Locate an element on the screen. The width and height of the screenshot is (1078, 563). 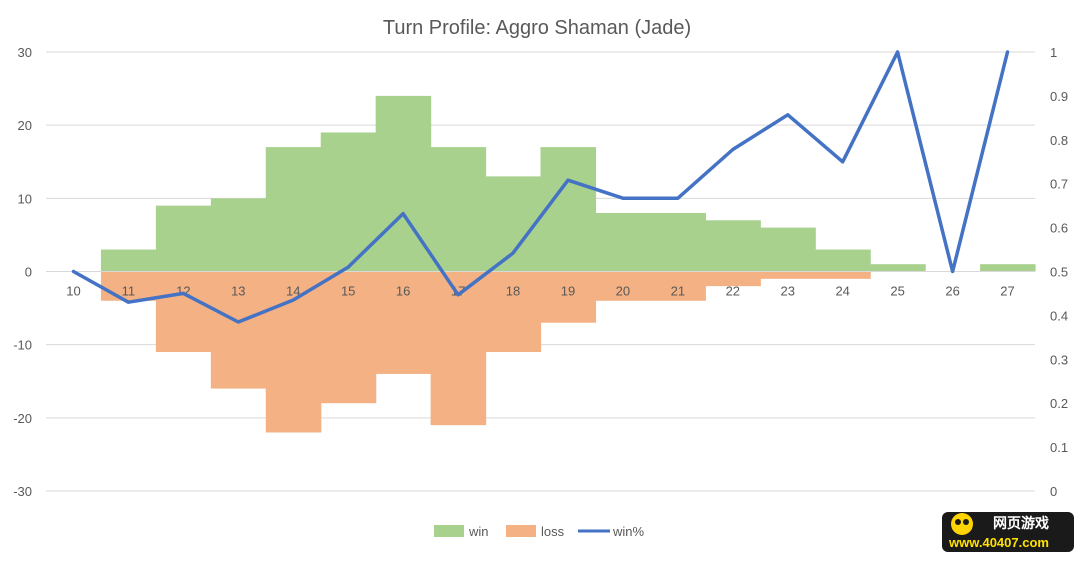
x-tick-label: 19 is located at coordinates (568, 291).